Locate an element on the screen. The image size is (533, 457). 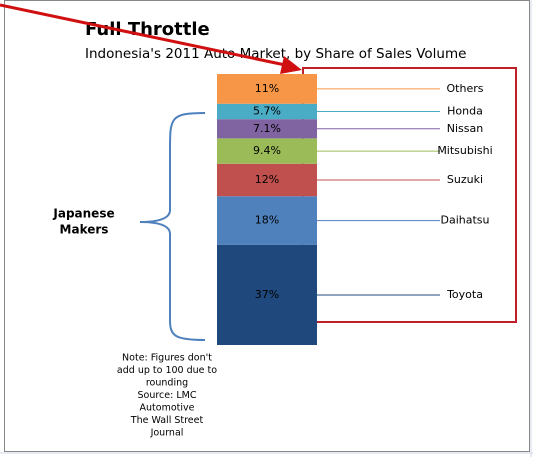
value-label: 9.4% is located at coordinates (267, 150).